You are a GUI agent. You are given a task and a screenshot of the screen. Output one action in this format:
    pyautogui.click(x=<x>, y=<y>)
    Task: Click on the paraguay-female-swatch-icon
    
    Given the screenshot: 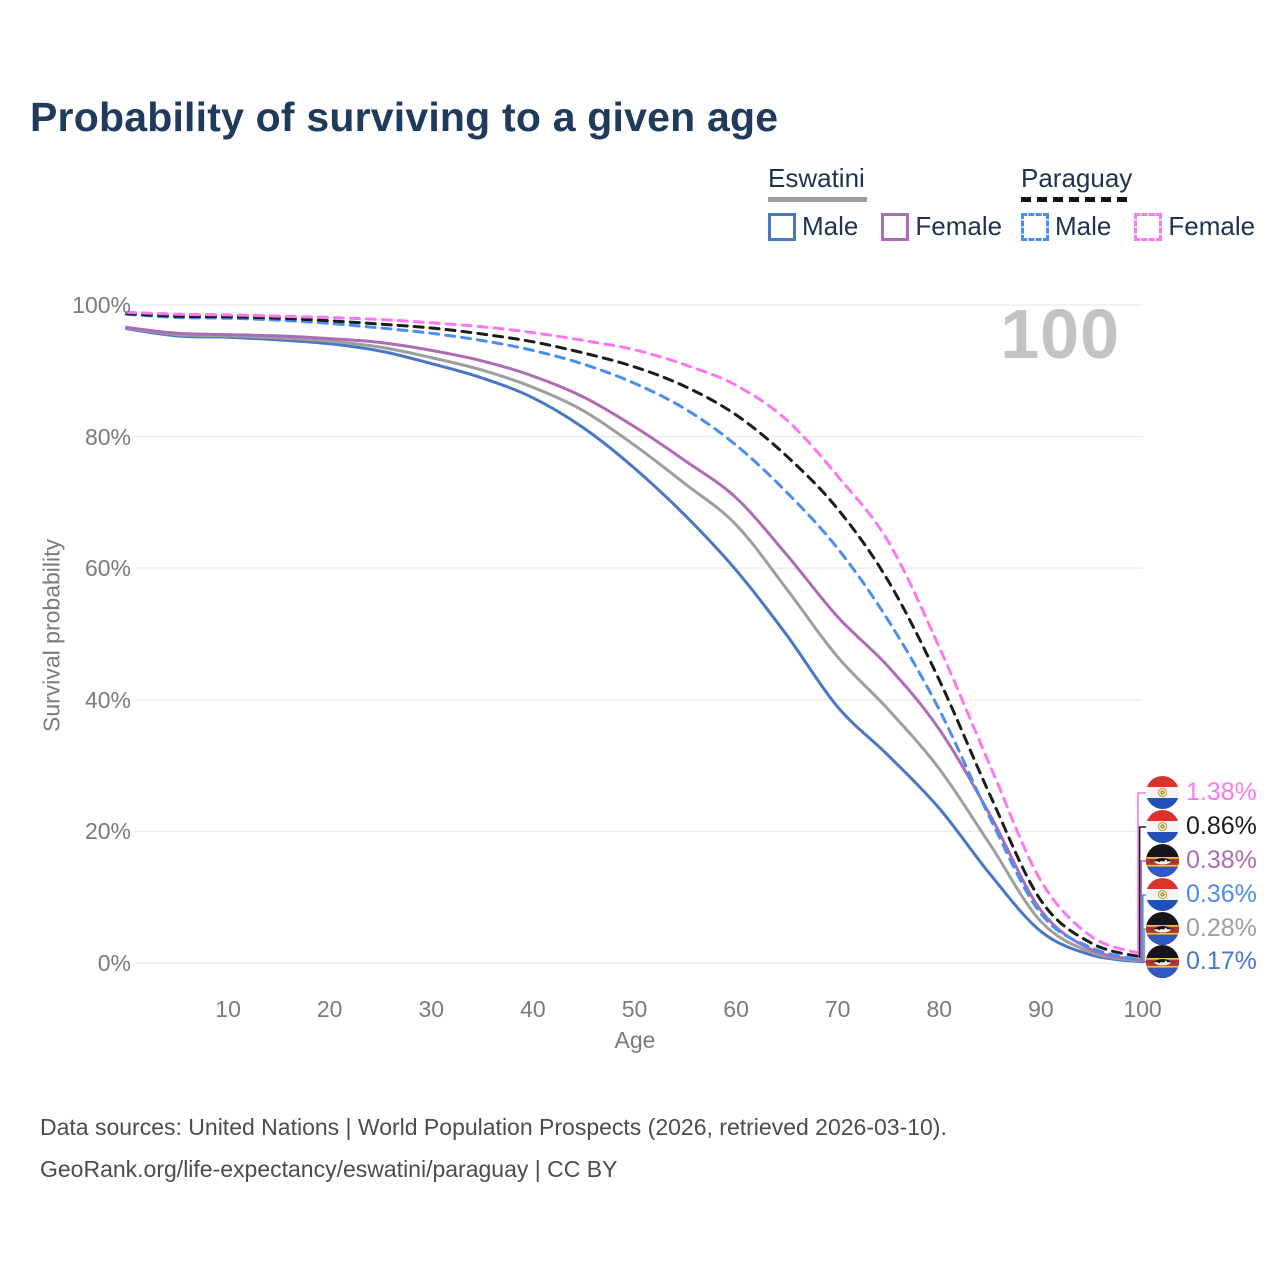 What is the action you would take?
    pyautogui.click(x=1148, y=226)
    